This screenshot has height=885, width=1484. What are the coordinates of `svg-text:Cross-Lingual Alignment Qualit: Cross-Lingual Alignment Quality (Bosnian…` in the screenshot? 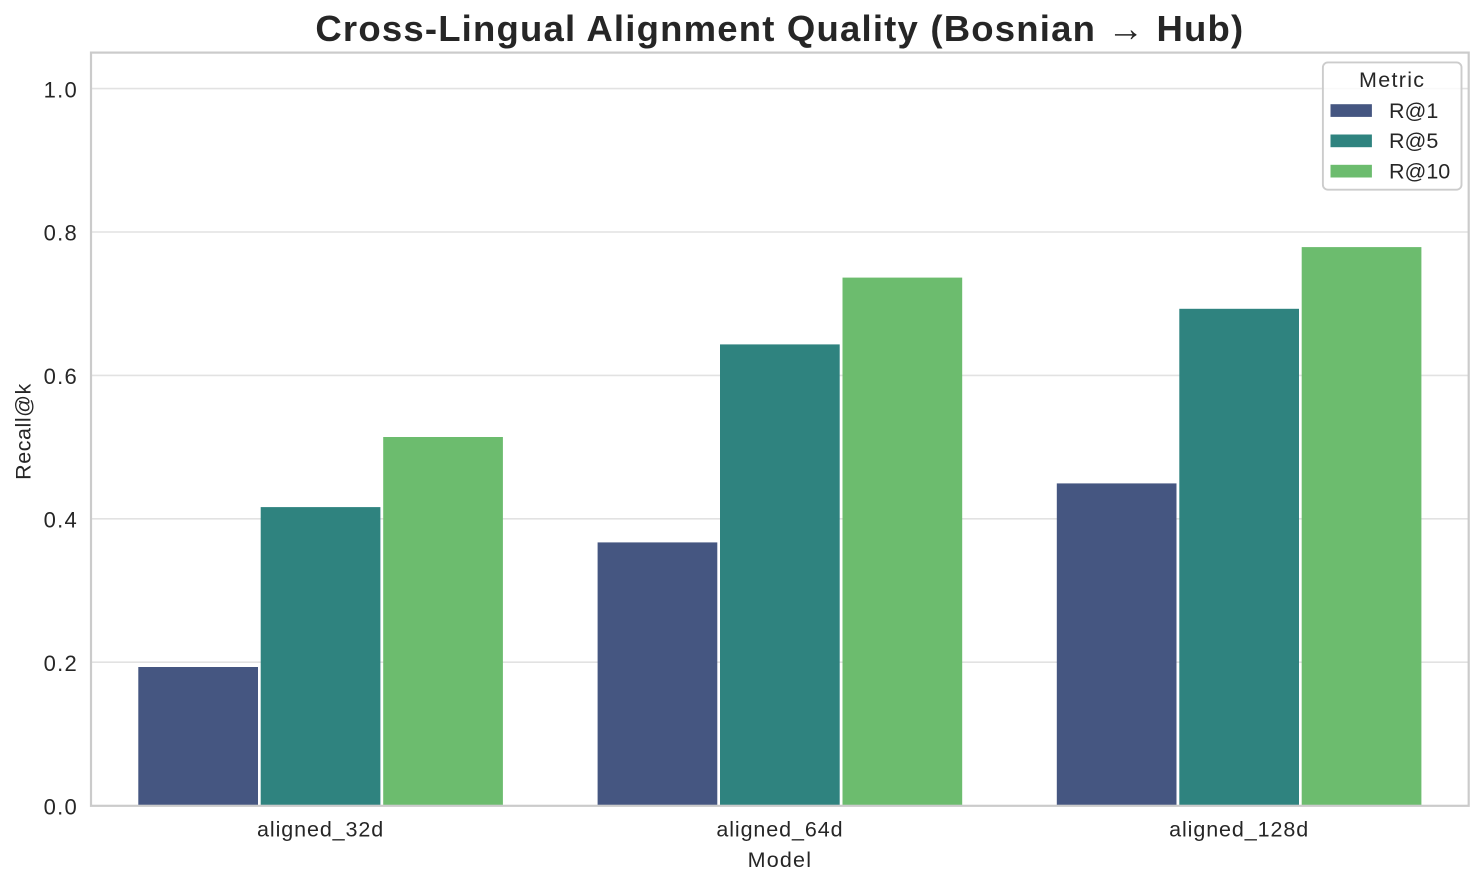 It's located at (779, 28).